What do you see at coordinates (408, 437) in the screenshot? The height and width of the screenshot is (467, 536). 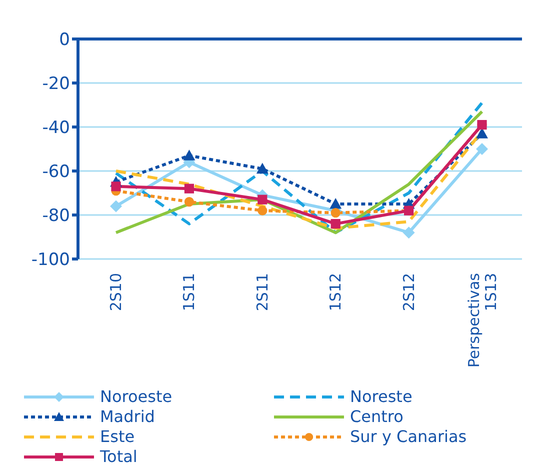 I see `legend-label: Sur y Canarias` at bounding box center [408, 437].